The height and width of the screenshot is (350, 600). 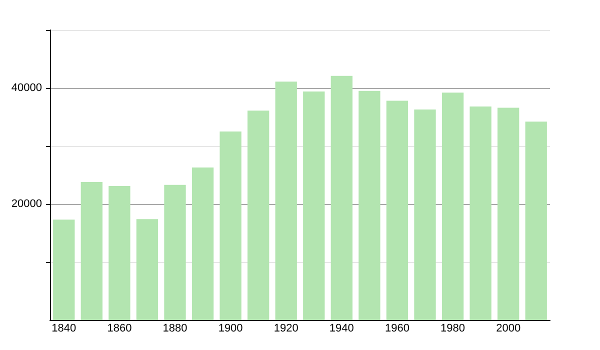 I want to click on x-tick-label: 1900, so click(x=230, y=328).